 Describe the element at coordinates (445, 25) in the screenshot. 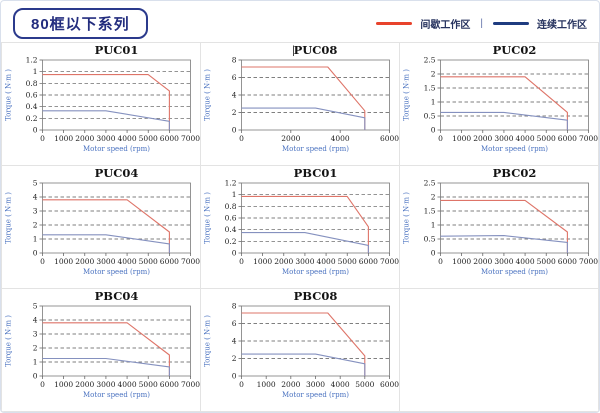

I see `intermittent-zone-label: 间歇工作区` at that location.